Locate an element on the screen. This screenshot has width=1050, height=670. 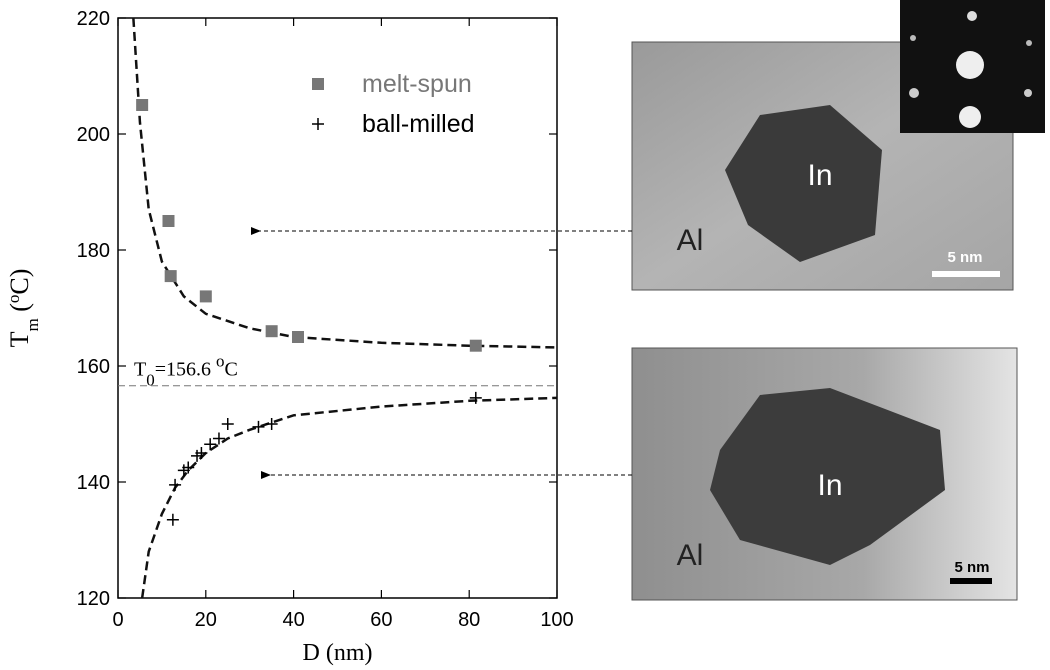
reference-label: T0=156.6 oC is located at coordinates (186, 370).